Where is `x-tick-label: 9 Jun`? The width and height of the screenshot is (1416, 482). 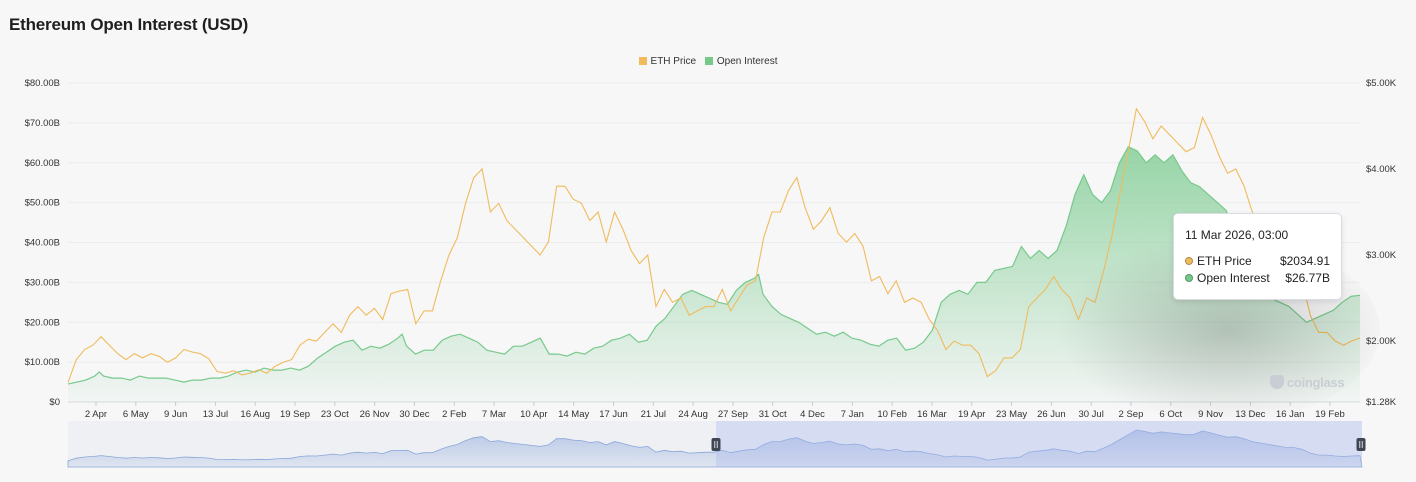 x-tick-label: 9 Jun is located at coordinates (175, 414).